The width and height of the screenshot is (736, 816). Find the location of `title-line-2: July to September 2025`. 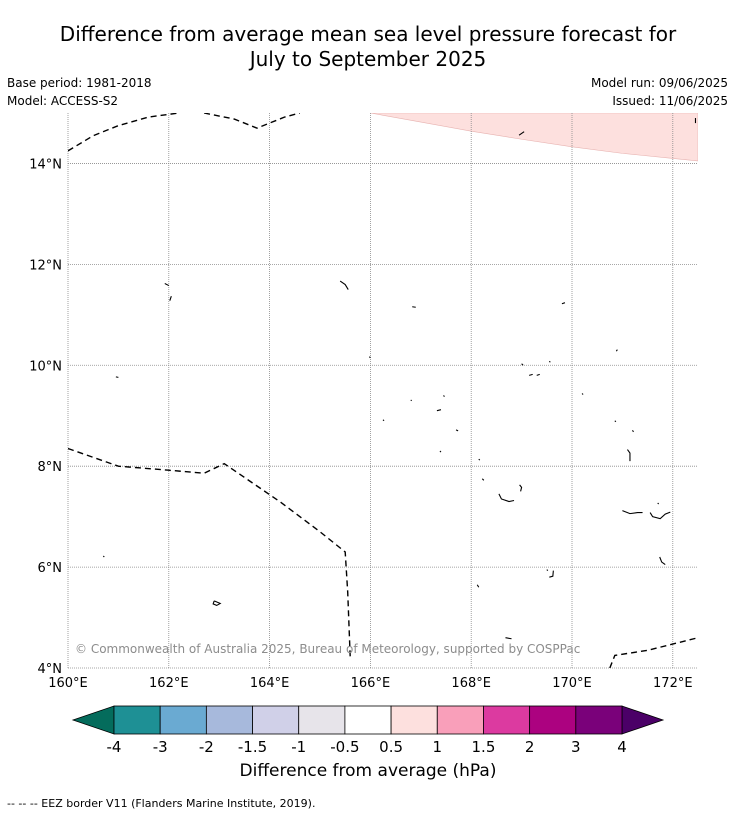

title-line-2: July to September 2025 is located at coordinates (368, 59).